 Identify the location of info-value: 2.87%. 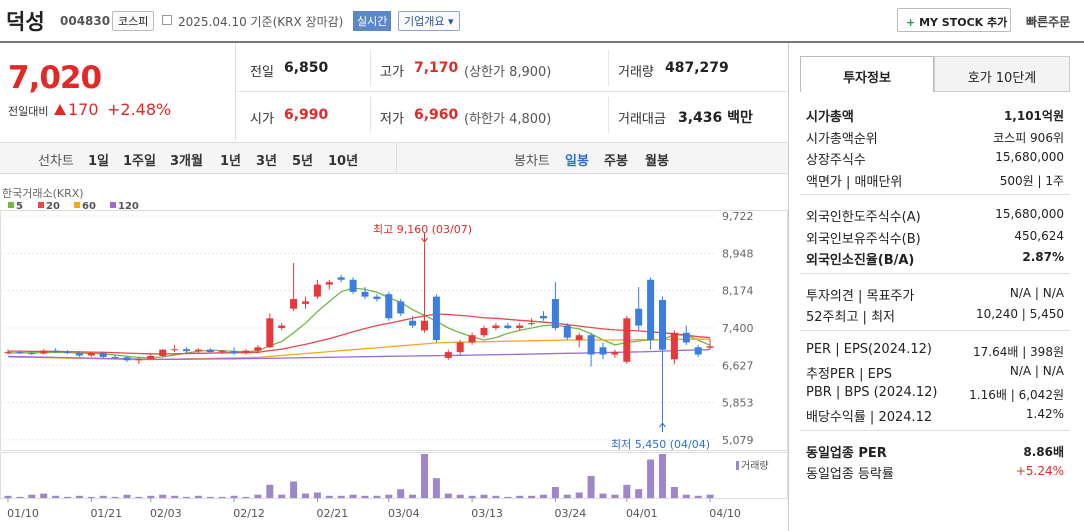
(1043, 257).